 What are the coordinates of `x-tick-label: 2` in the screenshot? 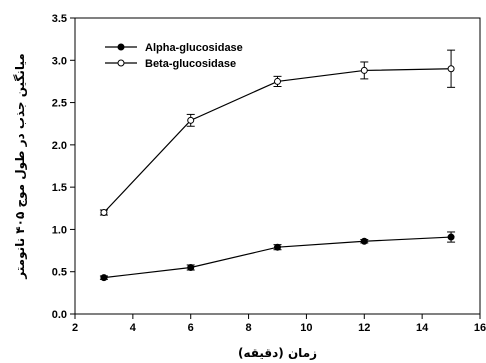 It's located at (75, 328).